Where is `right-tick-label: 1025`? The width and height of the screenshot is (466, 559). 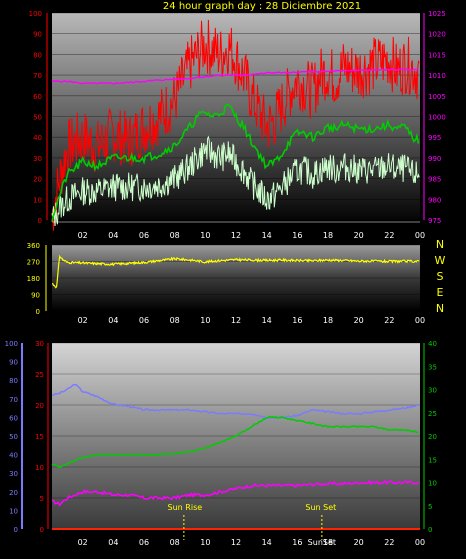 right-tick-label: 1025 is located at coordinates (437, 14).